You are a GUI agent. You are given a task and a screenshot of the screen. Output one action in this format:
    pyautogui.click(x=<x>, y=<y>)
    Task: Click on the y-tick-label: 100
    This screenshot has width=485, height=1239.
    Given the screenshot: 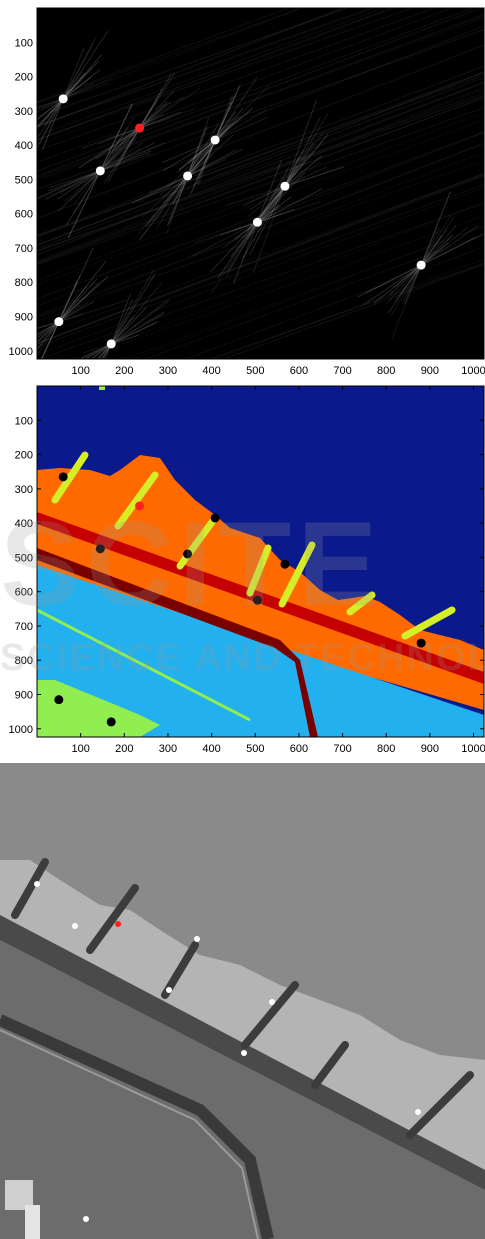 What is the action you would take?
    pyautogui.click(x=24, y=421)
    